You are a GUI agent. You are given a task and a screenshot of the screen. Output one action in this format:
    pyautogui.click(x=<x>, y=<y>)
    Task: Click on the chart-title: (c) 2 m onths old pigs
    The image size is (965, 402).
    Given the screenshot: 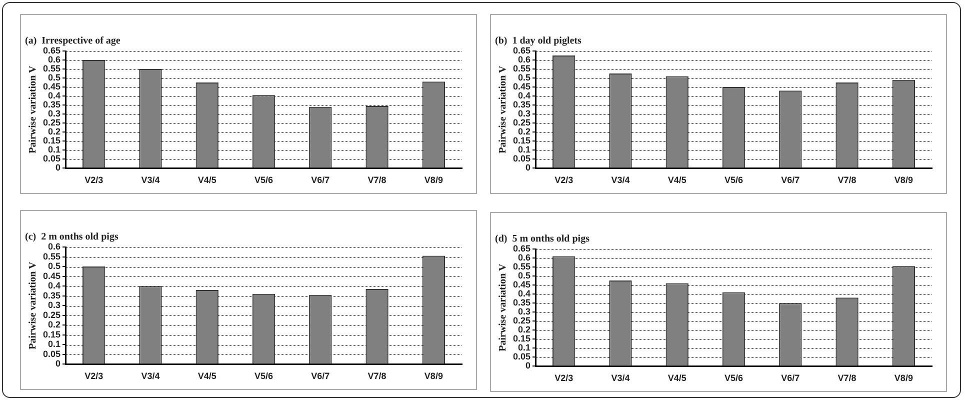 What is the action you would take?
    pyautogui.click(x=71, y=237)
    